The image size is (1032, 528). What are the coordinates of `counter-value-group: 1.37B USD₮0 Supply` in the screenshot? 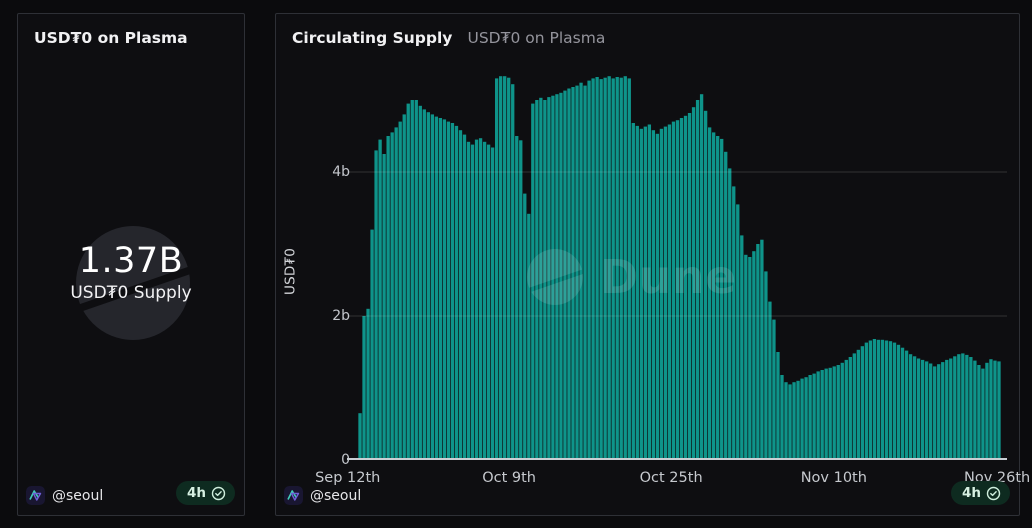 It's located at (131, 272).